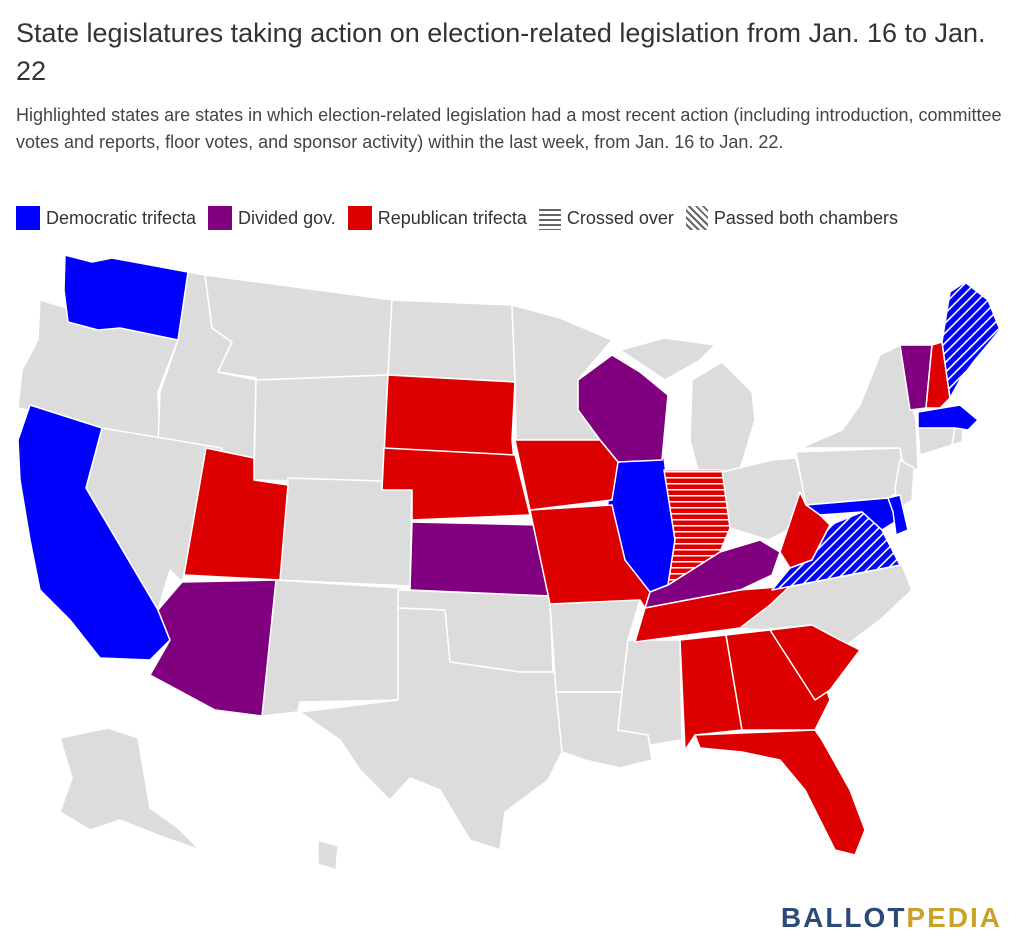 The width and height of the screenshot is (1024, 951). I want to click on legend-item-passed-both: Passed both chambers, so click(792, 218).